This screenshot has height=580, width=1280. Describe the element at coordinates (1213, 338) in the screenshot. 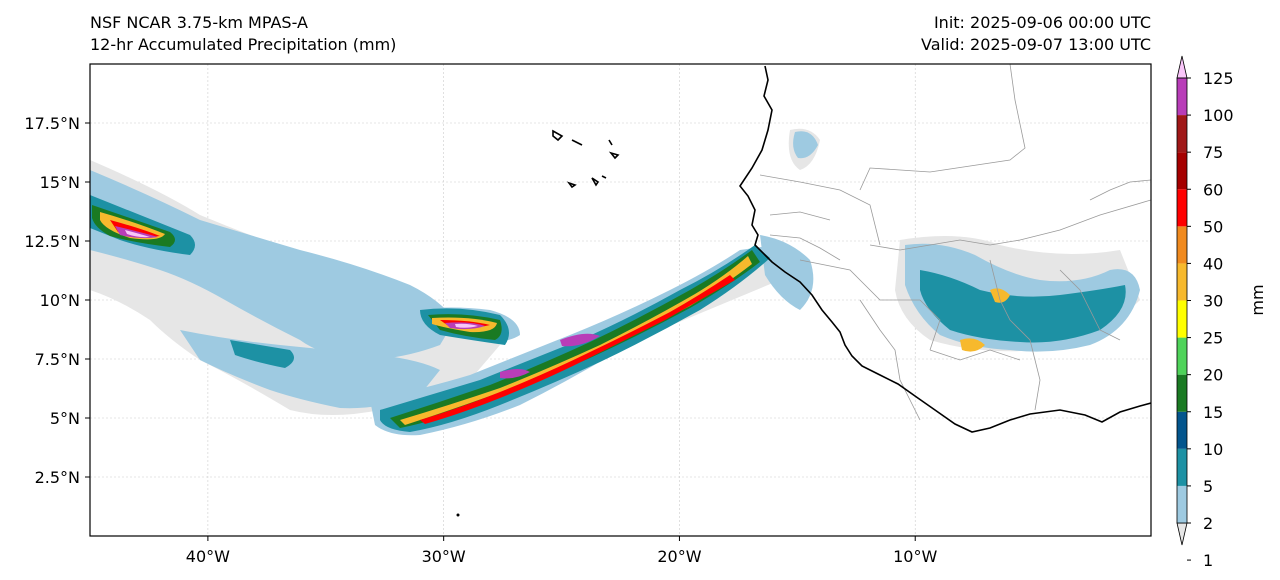

I see `colorbar-tick-label: 25` at that location.